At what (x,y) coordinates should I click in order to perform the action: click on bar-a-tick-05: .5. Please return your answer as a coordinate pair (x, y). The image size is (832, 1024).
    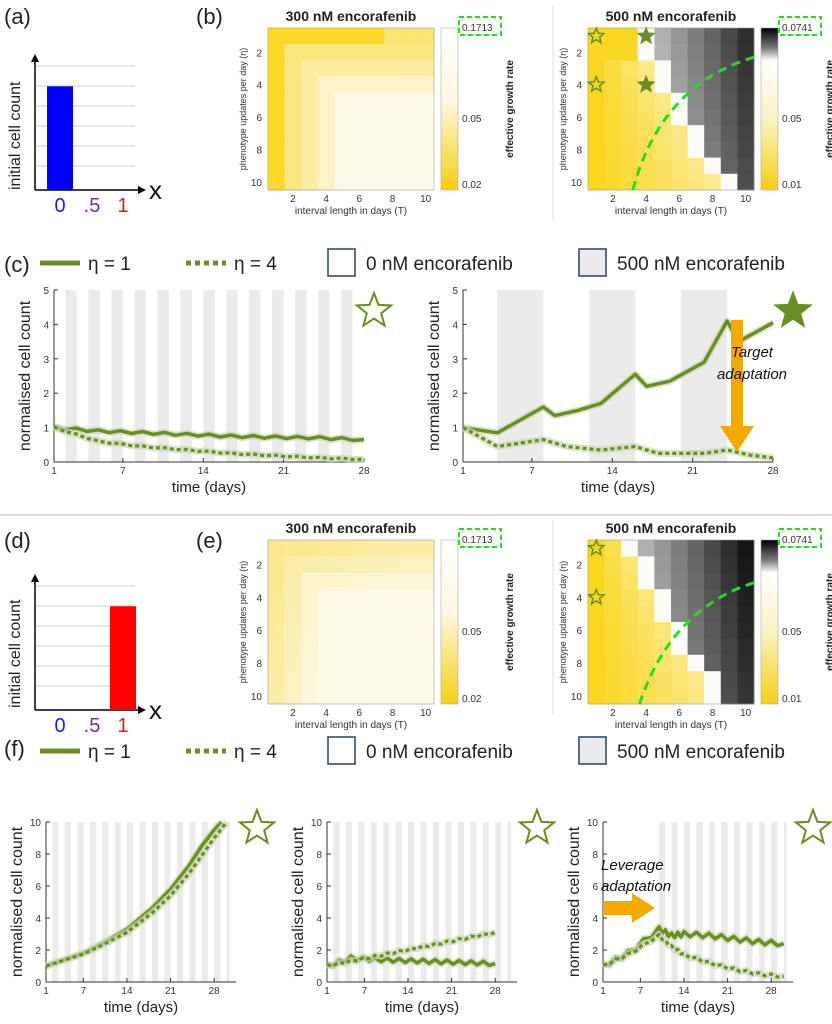
    Looking at the image, I should click on (92, 206).